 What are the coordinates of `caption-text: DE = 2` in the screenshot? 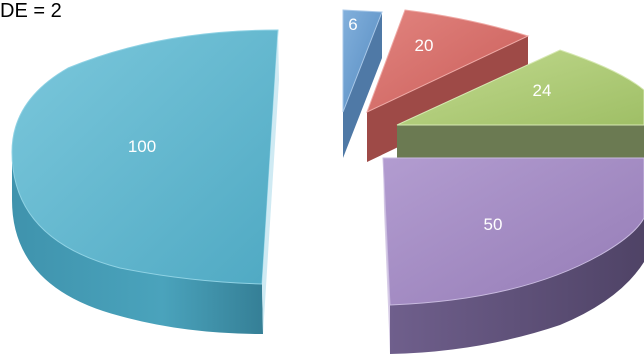 It's located at (31, 11).